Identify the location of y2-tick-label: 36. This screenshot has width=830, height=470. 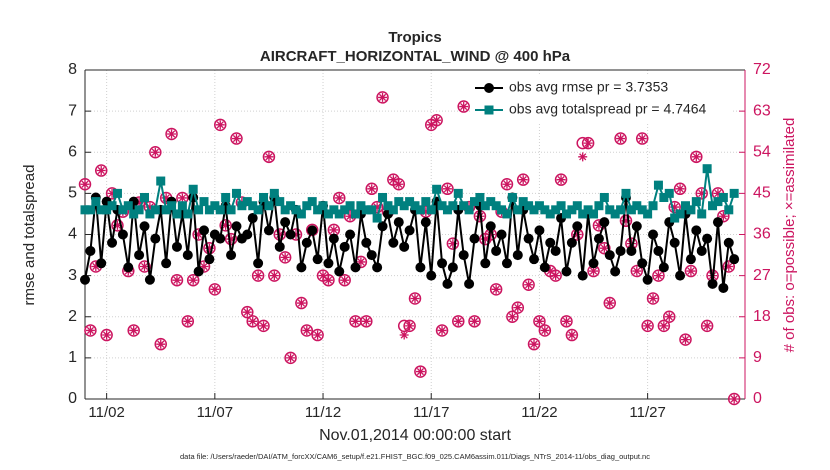
(762, 234).